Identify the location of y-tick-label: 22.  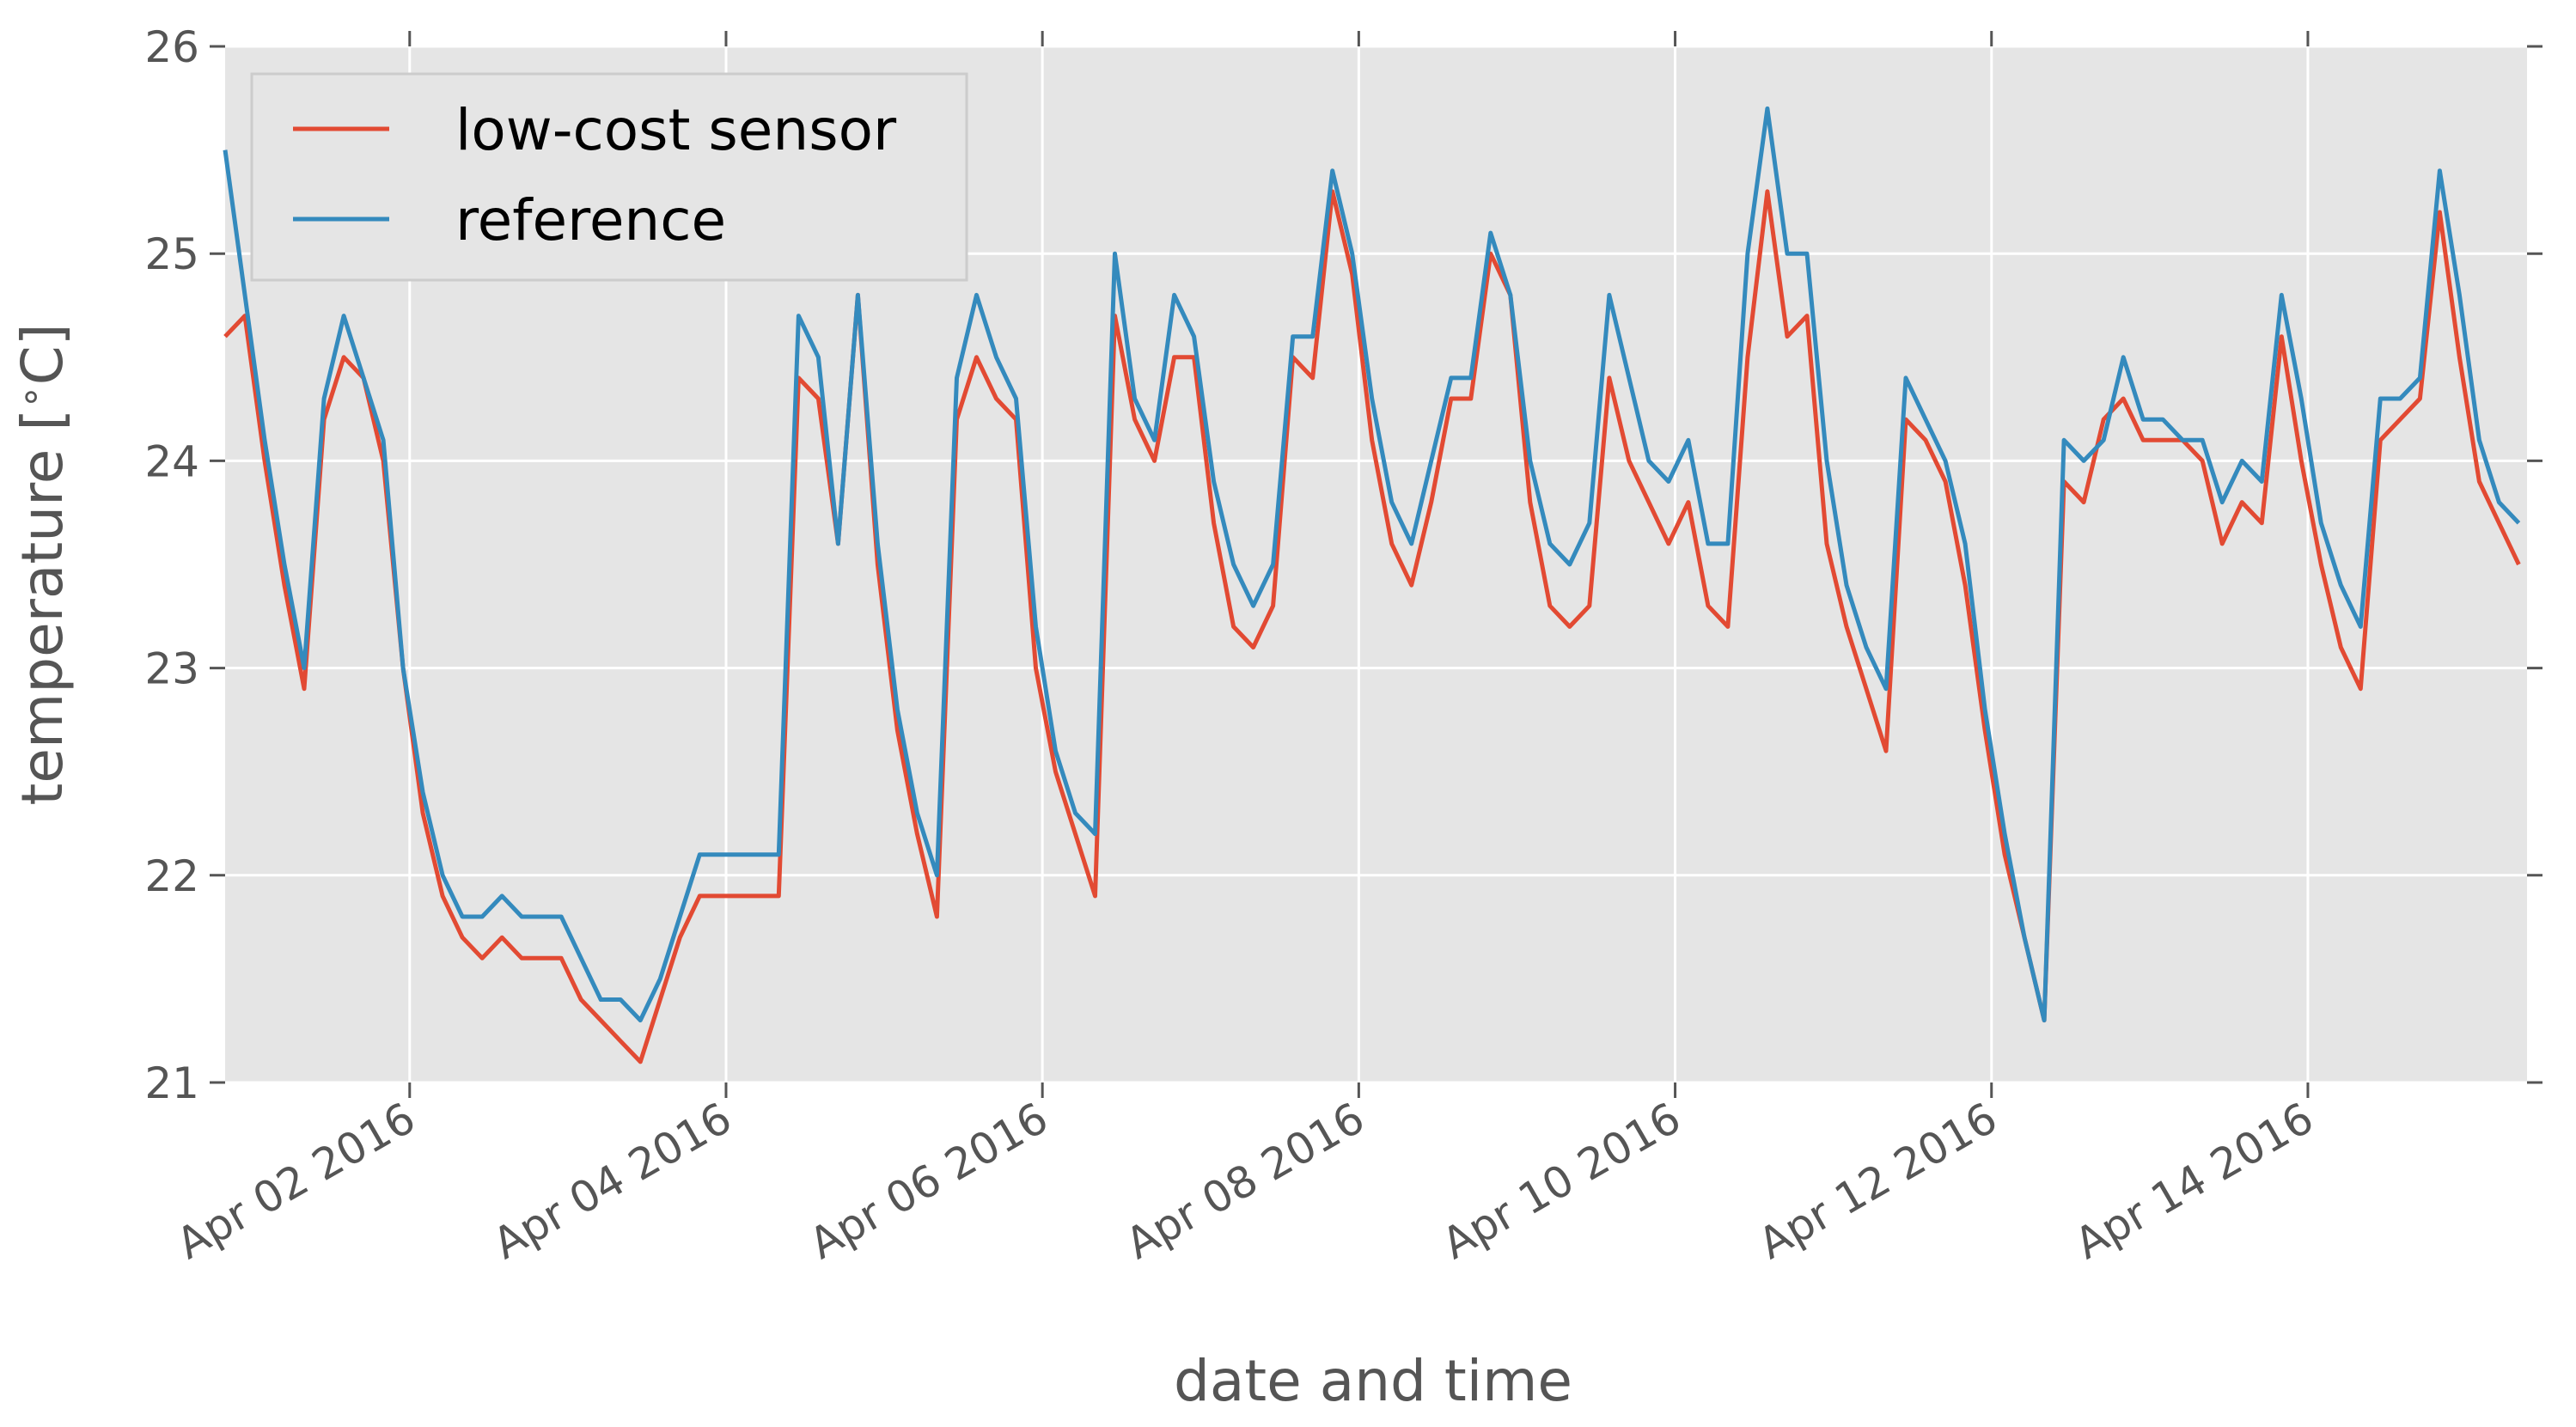
(171, 876).